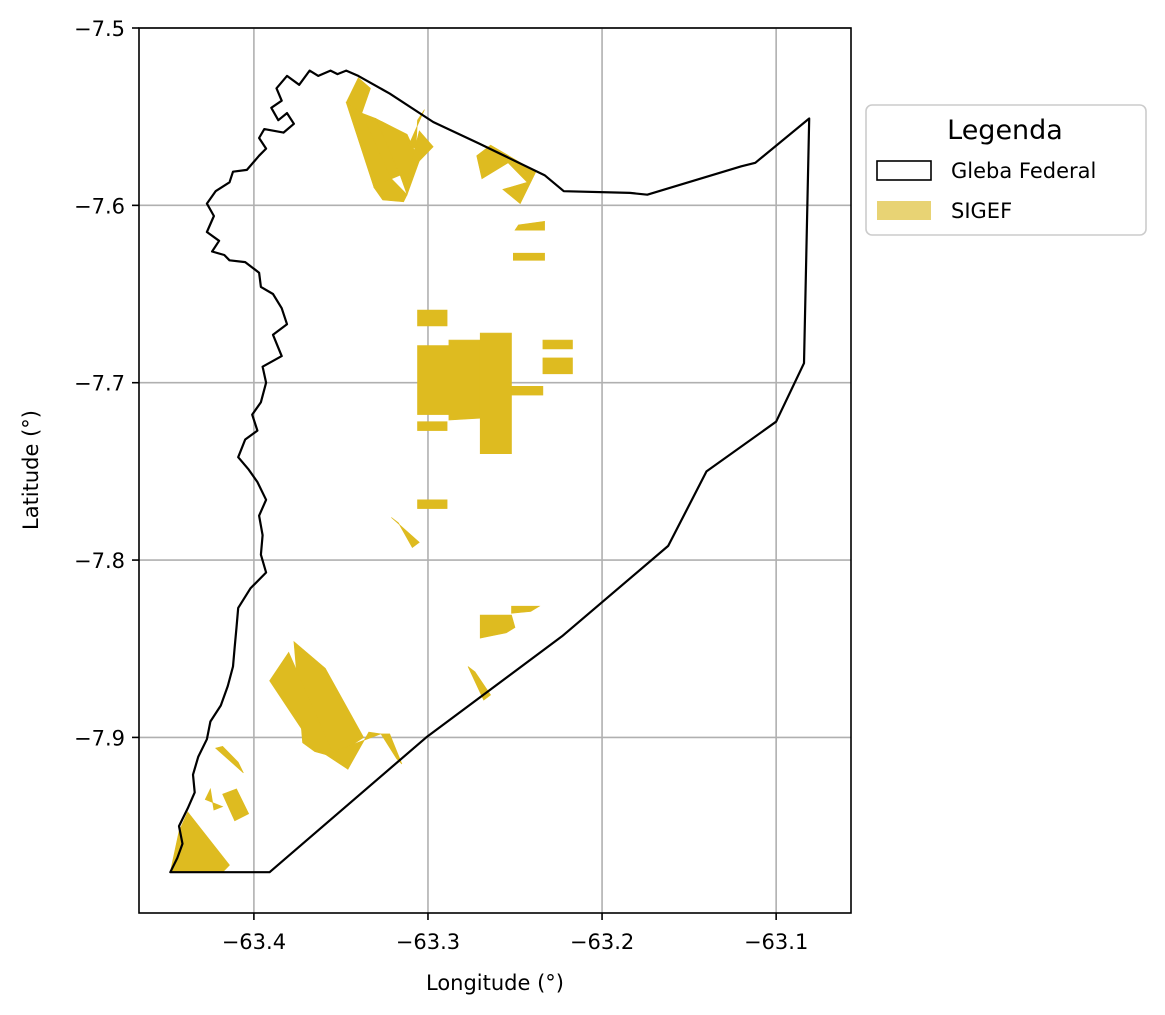 Image resolution: width=1165 pixels, height=1015 pixels. Describe the element at coordinates (99, 206) in the screenshot. I see `y-tick-label: −7.6` at that location.